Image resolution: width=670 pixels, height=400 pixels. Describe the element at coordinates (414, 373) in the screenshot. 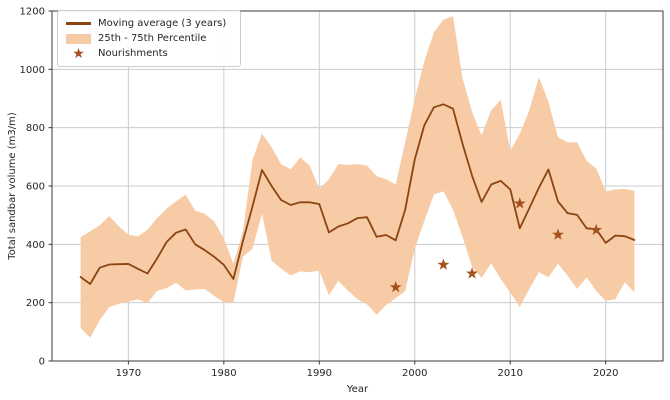

I see `x-tick-label: 2000` at that location.